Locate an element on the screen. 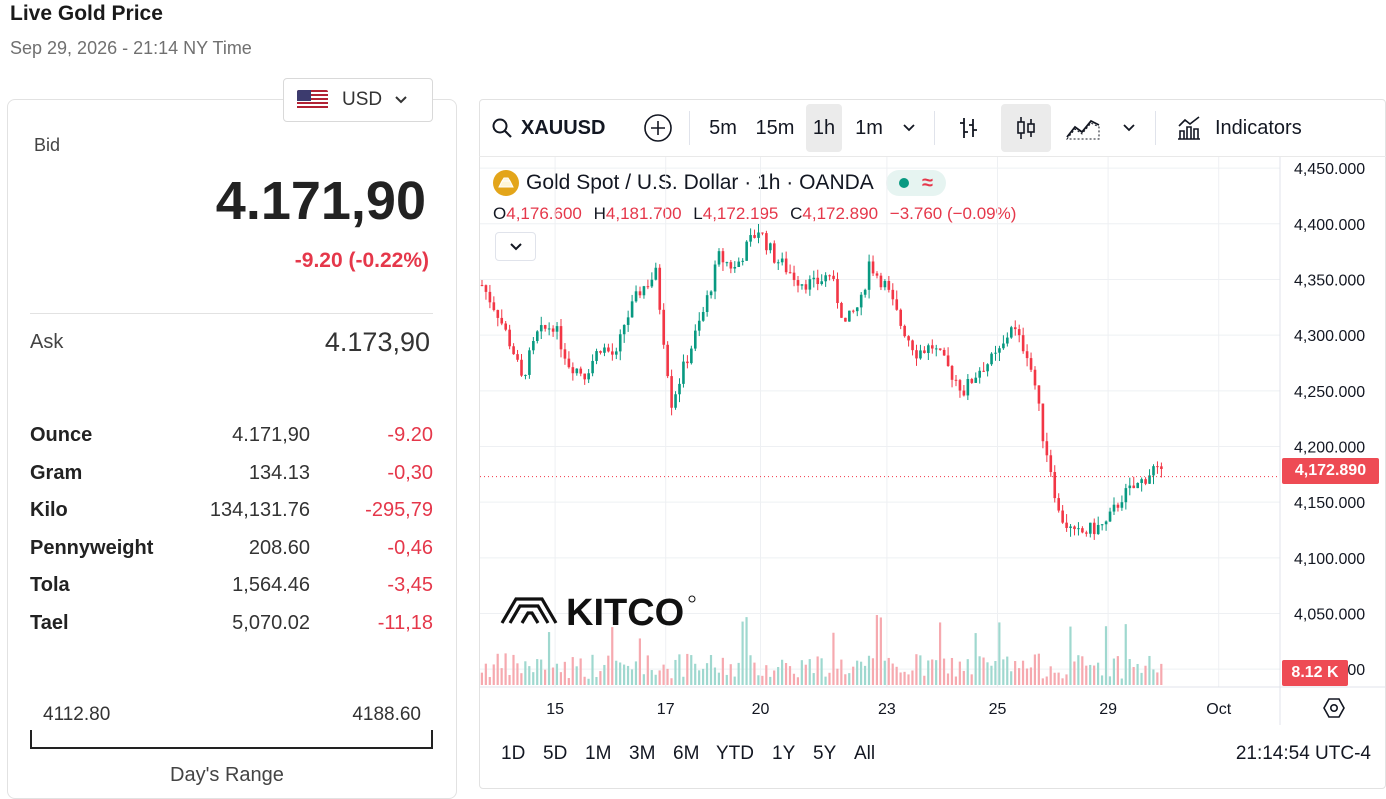 Image resolution: width=1386 pixels, height=799 pixels. bars-chart-button is located at coordinates (969, 128).